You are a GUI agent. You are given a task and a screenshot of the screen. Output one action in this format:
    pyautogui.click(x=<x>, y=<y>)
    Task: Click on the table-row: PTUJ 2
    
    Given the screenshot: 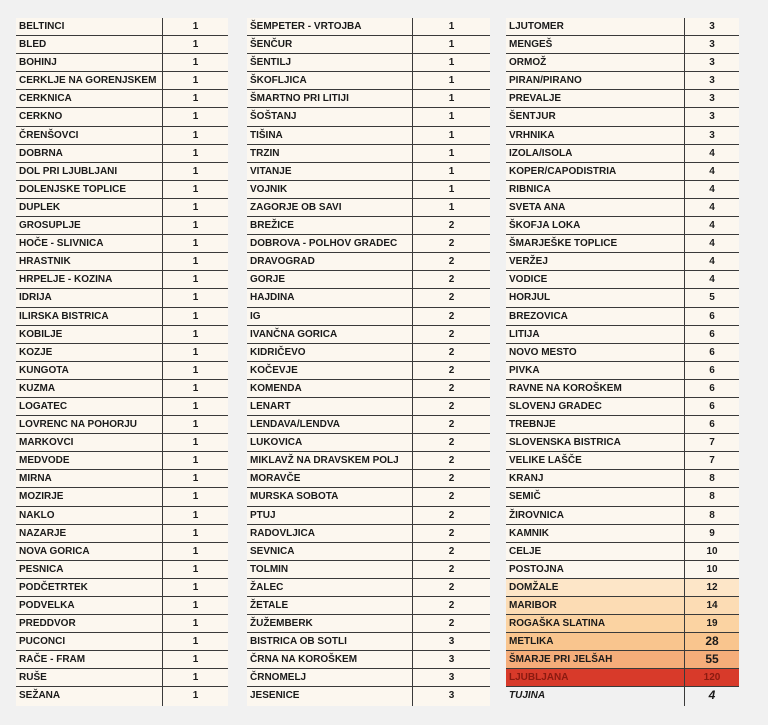 What is the action you would take?
    pyautogui.click(x=368, y=515)
    